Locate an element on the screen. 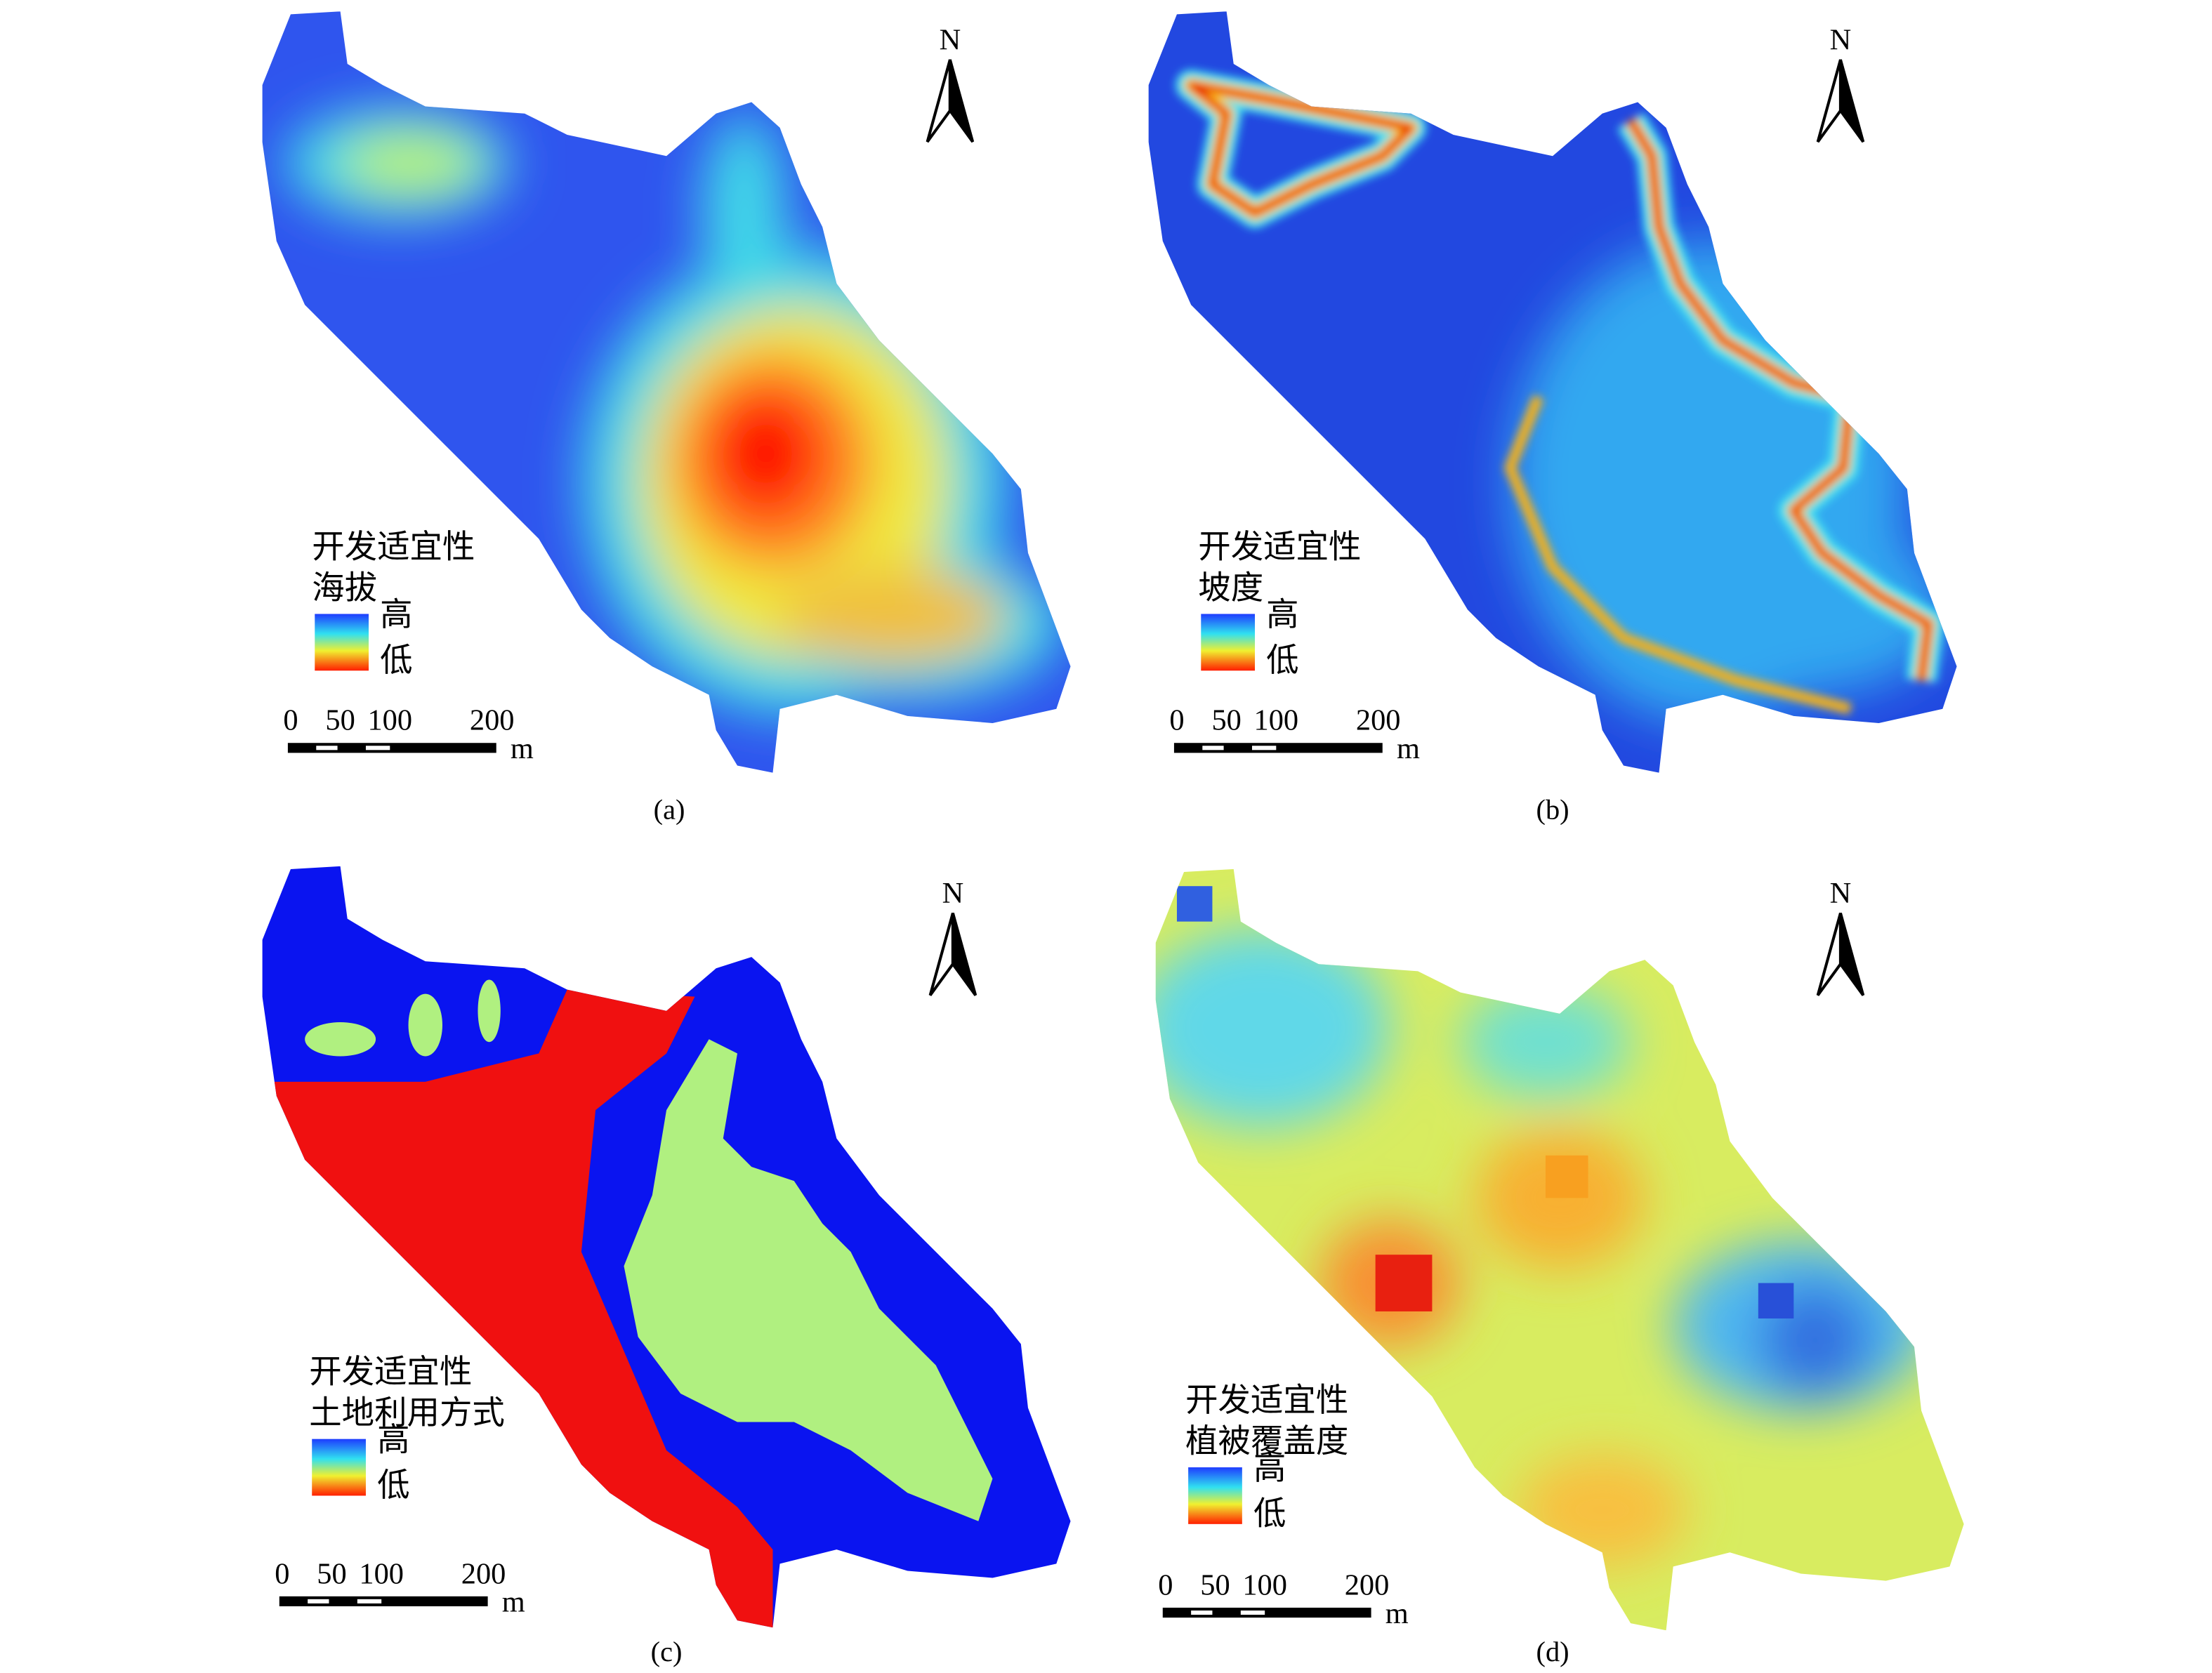 This screenshot has height=1673, width=2212. legend-subtitle: 海拔 is located at coordinates (344, 589).